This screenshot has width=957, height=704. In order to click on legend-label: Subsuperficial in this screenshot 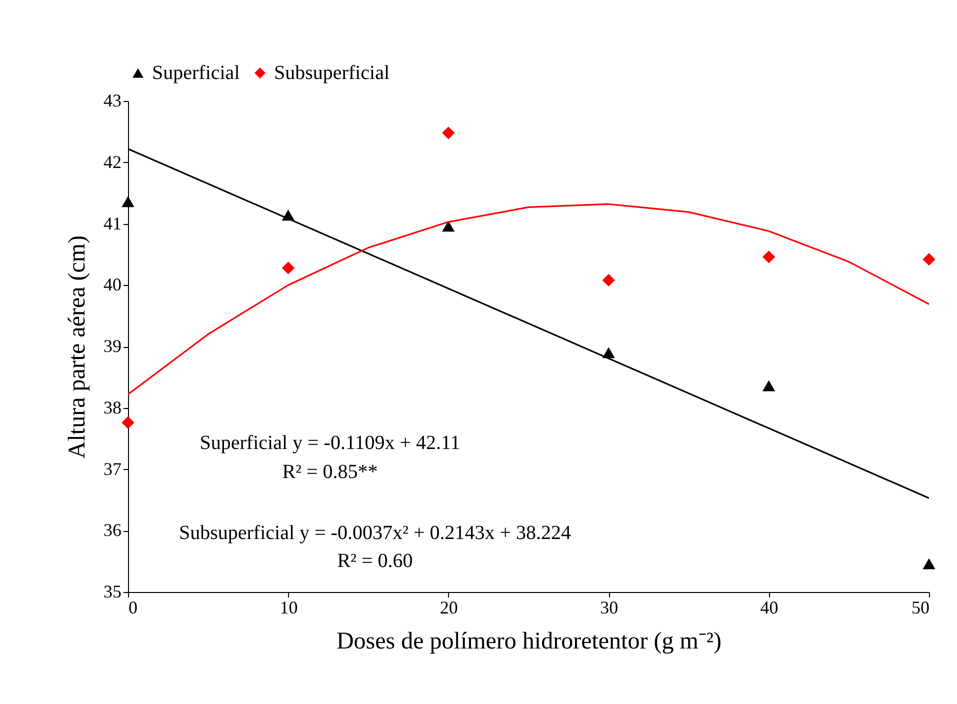, I will do `click(332, 73)`.